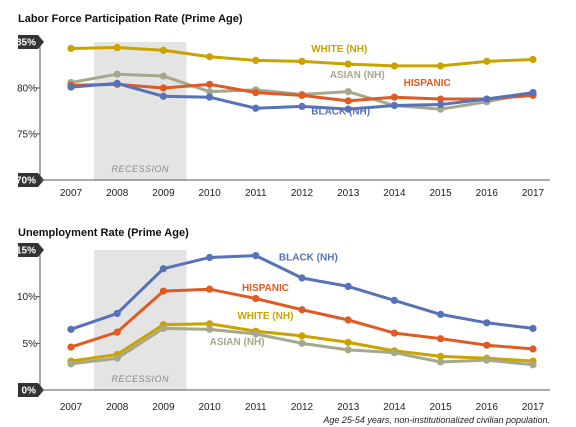 This screenshot has width=576, height=427. What do you see at coordinates (30, 344) in the screenshot?
I see `y-tick-label: 5%` at bounding box center [30, 344].